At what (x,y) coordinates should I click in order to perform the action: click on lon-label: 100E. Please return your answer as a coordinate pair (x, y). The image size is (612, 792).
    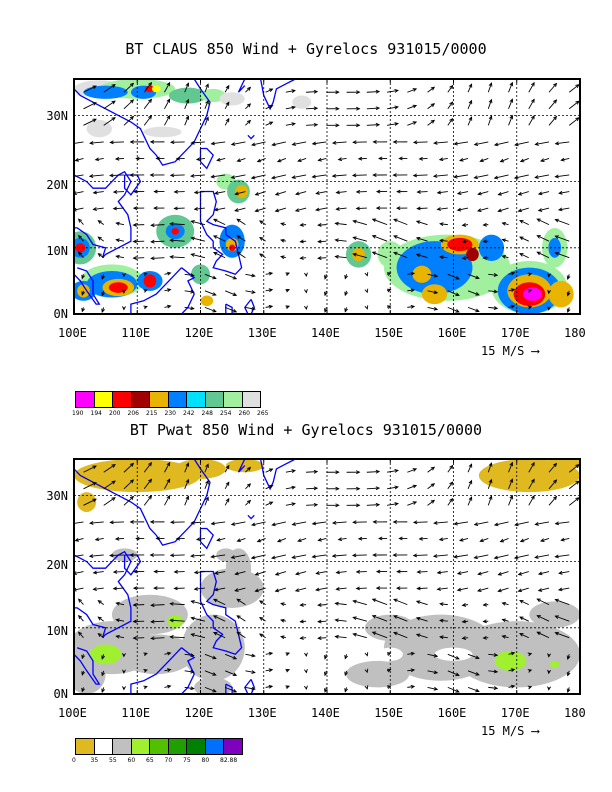
    Looking at the image, I should click on (72, 333).